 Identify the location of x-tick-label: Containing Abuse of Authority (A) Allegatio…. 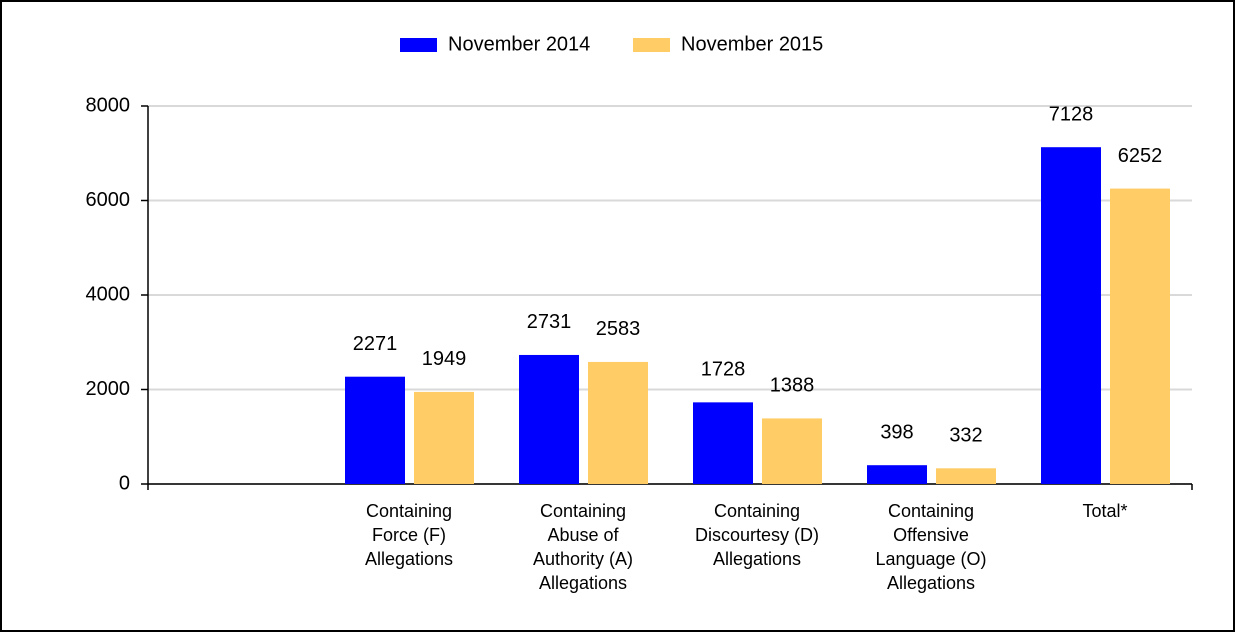
(583, 547).